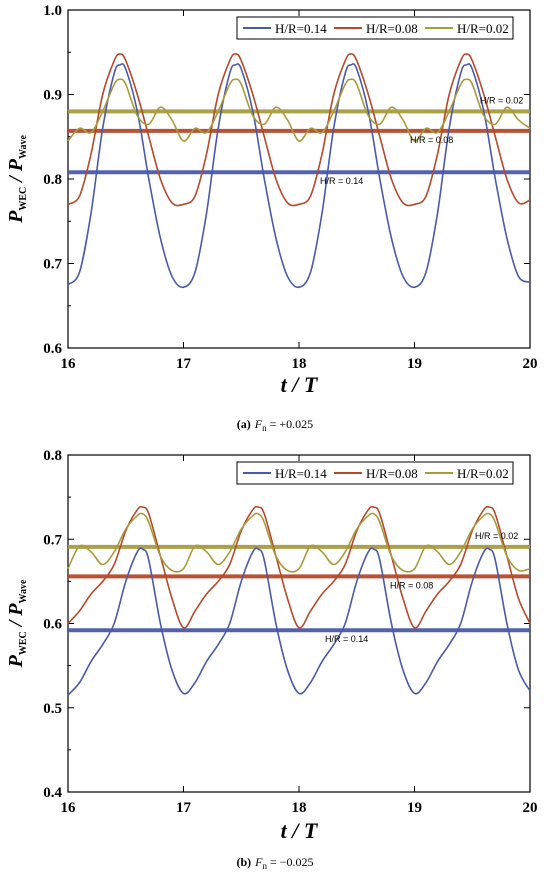  What do you see at coordinates (52, 96) in the screenshot?
I see `y-tick-label: 0.9` at bounding box center [52, 96].